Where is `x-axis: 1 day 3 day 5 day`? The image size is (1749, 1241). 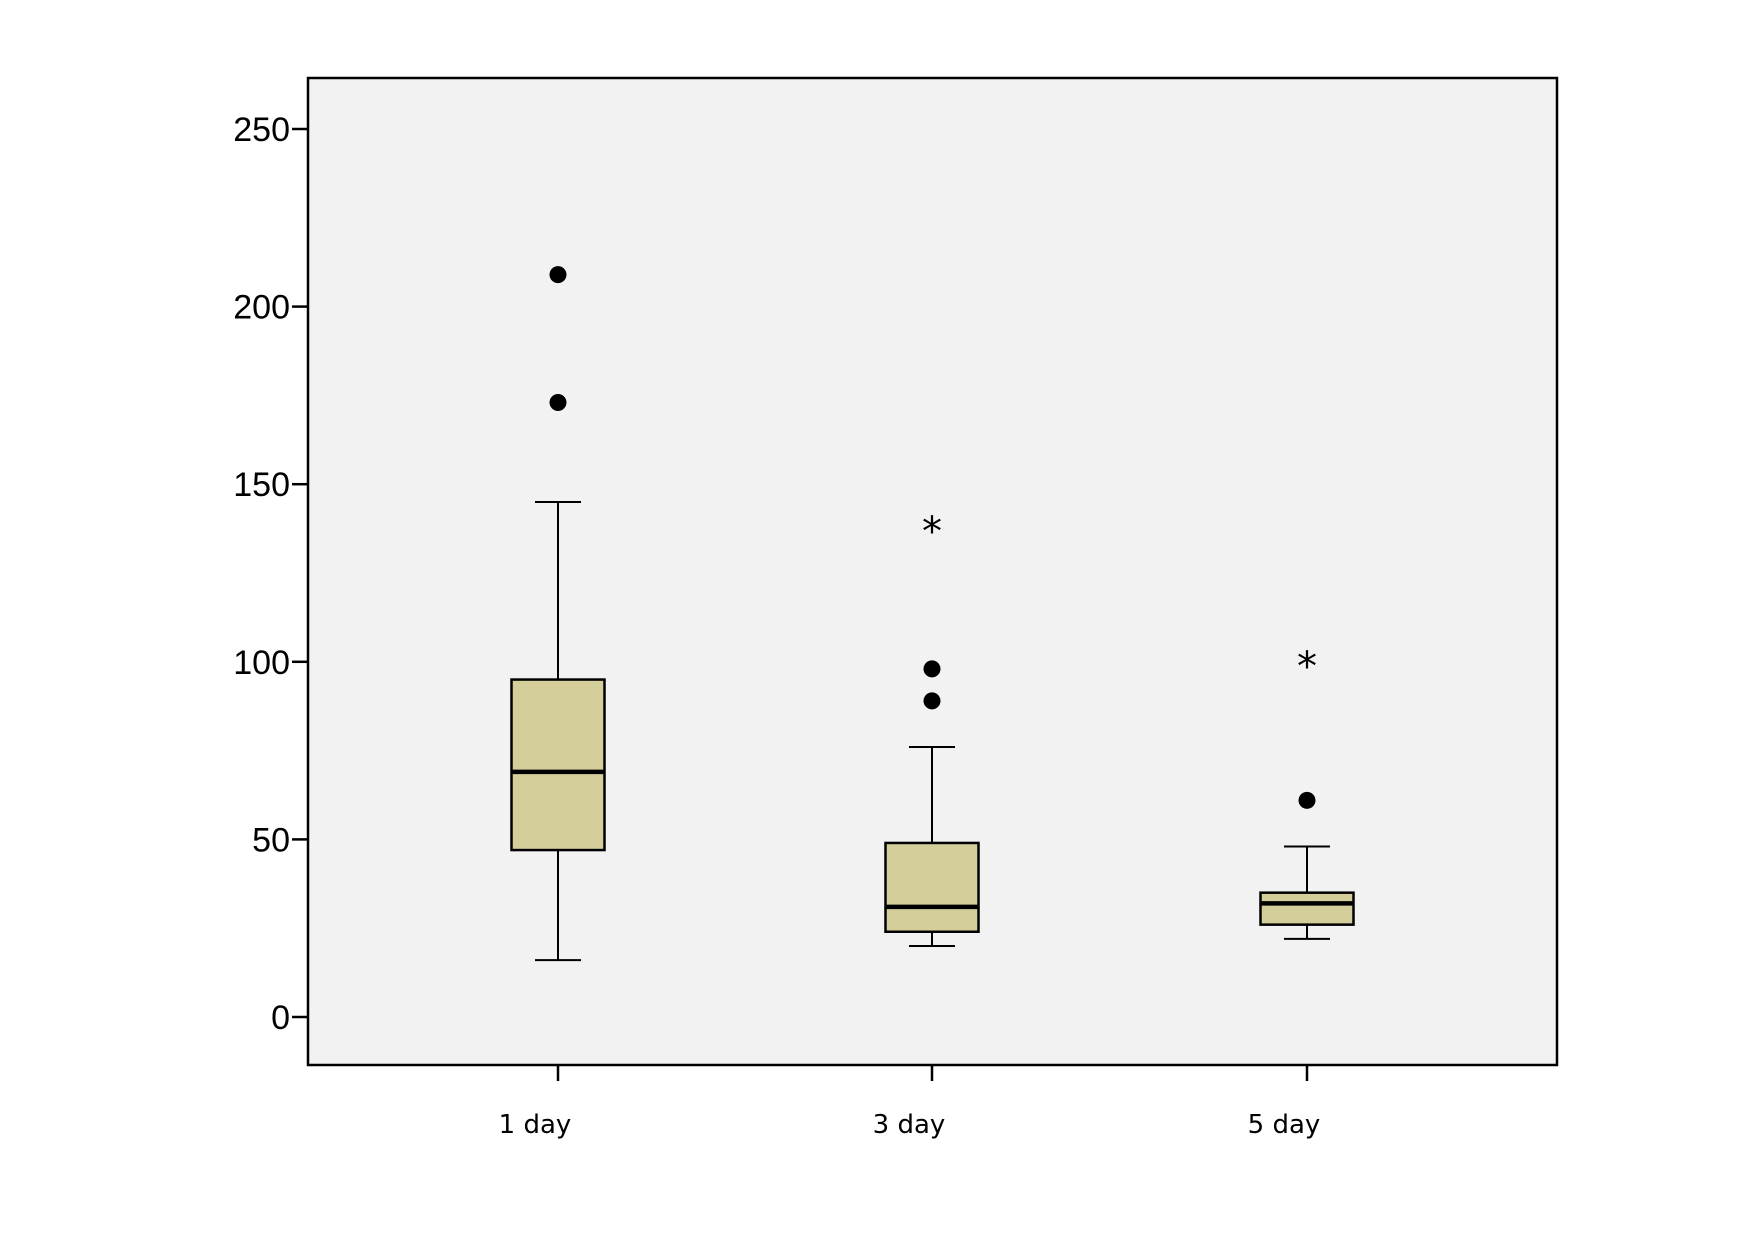 x-axis: 1 day 3 day 5 day is located at coordinates (910, 1102).